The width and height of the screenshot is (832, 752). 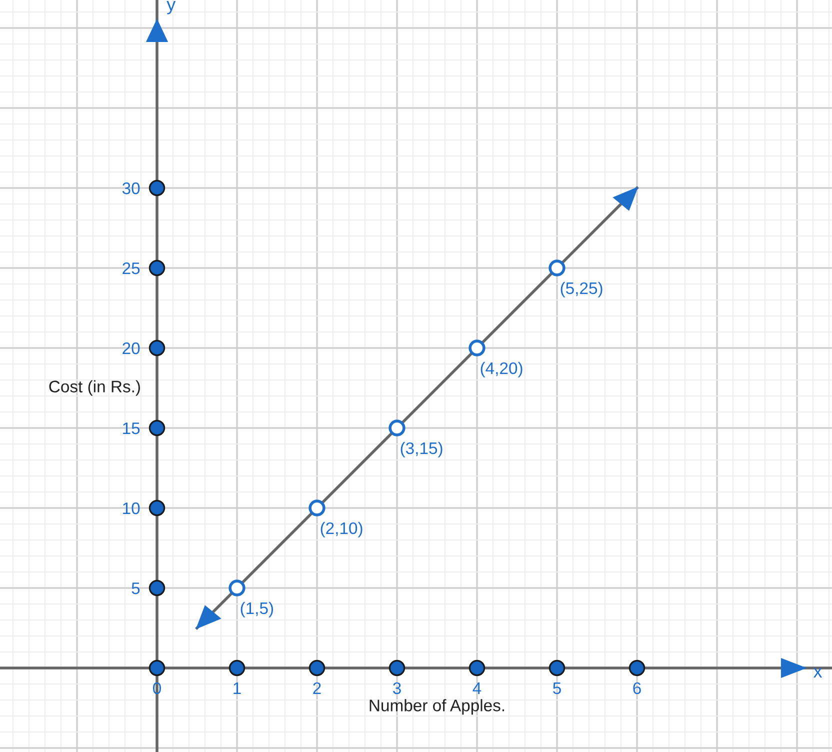 What do you see at coordinates (94, 388) in the screenshot?
I see `y-axis-title: Cost (in Rs.)` at bounding box center [94, 388].